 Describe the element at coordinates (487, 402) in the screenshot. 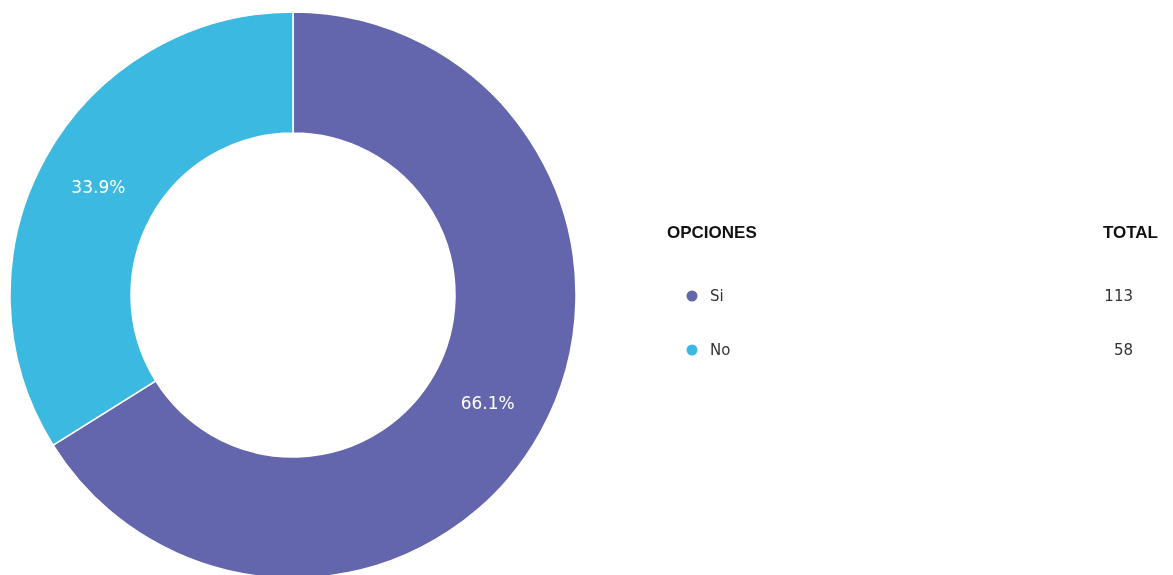

I see `data-label: 66.1%` at that location.